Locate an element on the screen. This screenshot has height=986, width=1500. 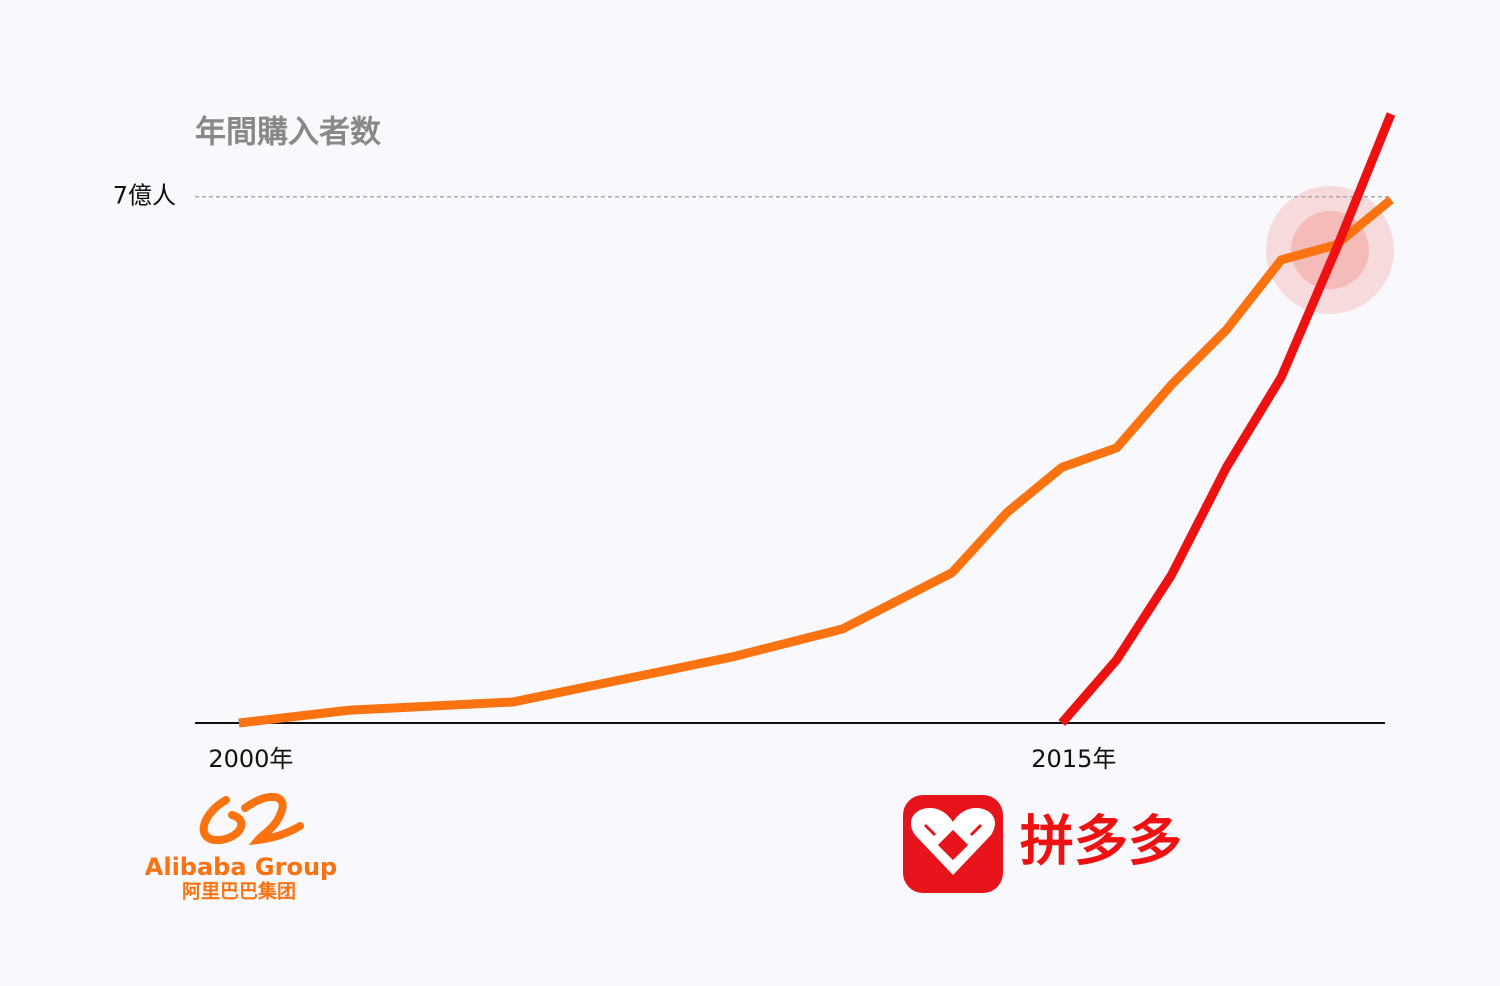
pinduoduo-logo is located at coordinates (953, 844).